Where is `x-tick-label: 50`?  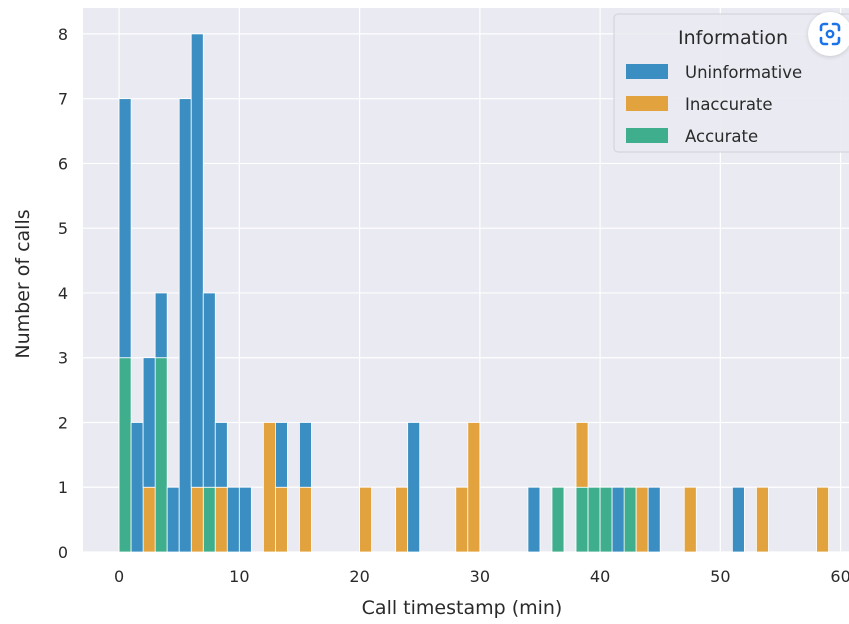 x-tick-label: 50 is located at coordinates (720, 576).